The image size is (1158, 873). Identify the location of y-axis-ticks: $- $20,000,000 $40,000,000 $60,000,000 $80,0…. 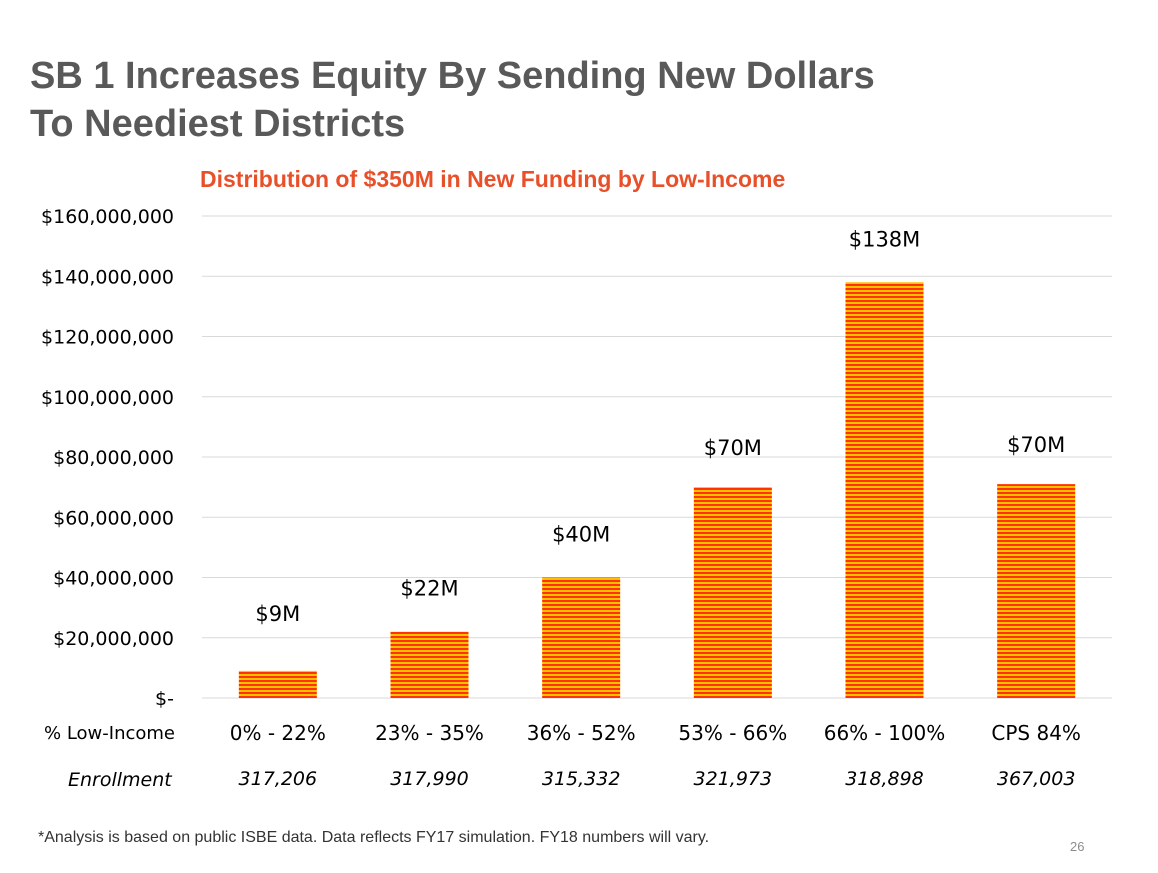
(107, 458).